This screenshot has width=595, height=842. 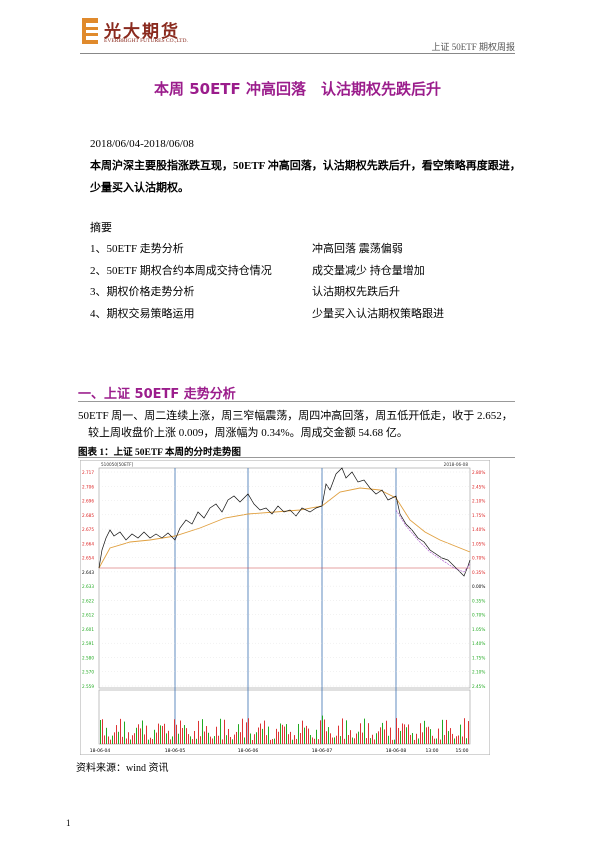 What do you see at coordinates (117, 464) in the screenshot?
I see `chart-legend: 510050[50ETF]` at bounding box center [117, 464].